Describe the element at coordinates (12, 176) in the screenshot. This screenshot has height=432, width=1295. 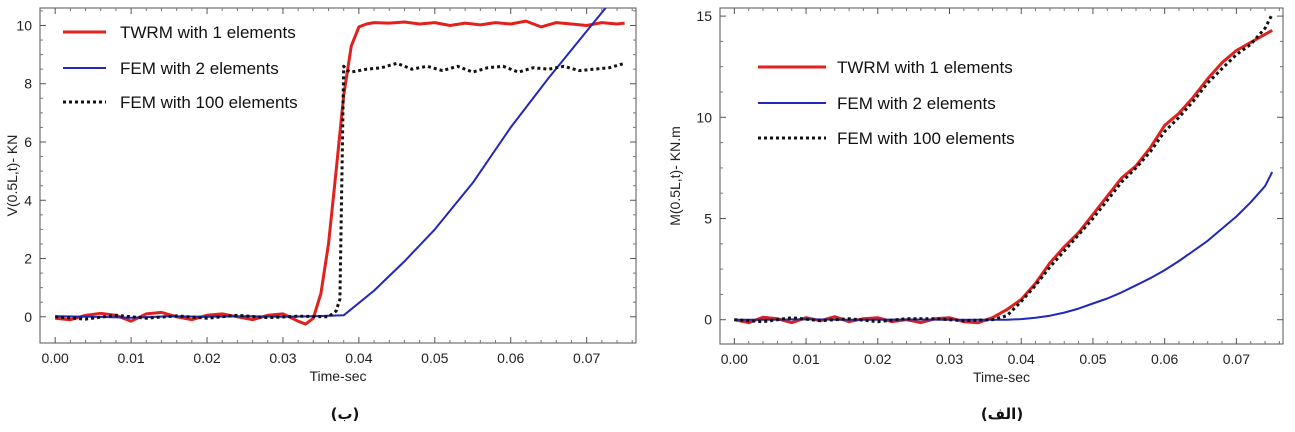
I see `y-axis-label: V(0.5L,t)- KN` at that location.